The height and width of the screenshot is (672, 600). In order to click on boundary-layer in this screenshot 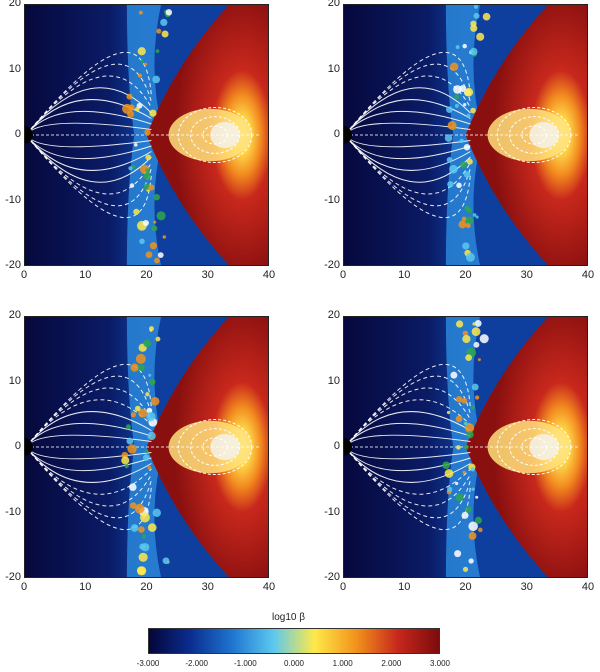, I will do `click(145, 135)`.